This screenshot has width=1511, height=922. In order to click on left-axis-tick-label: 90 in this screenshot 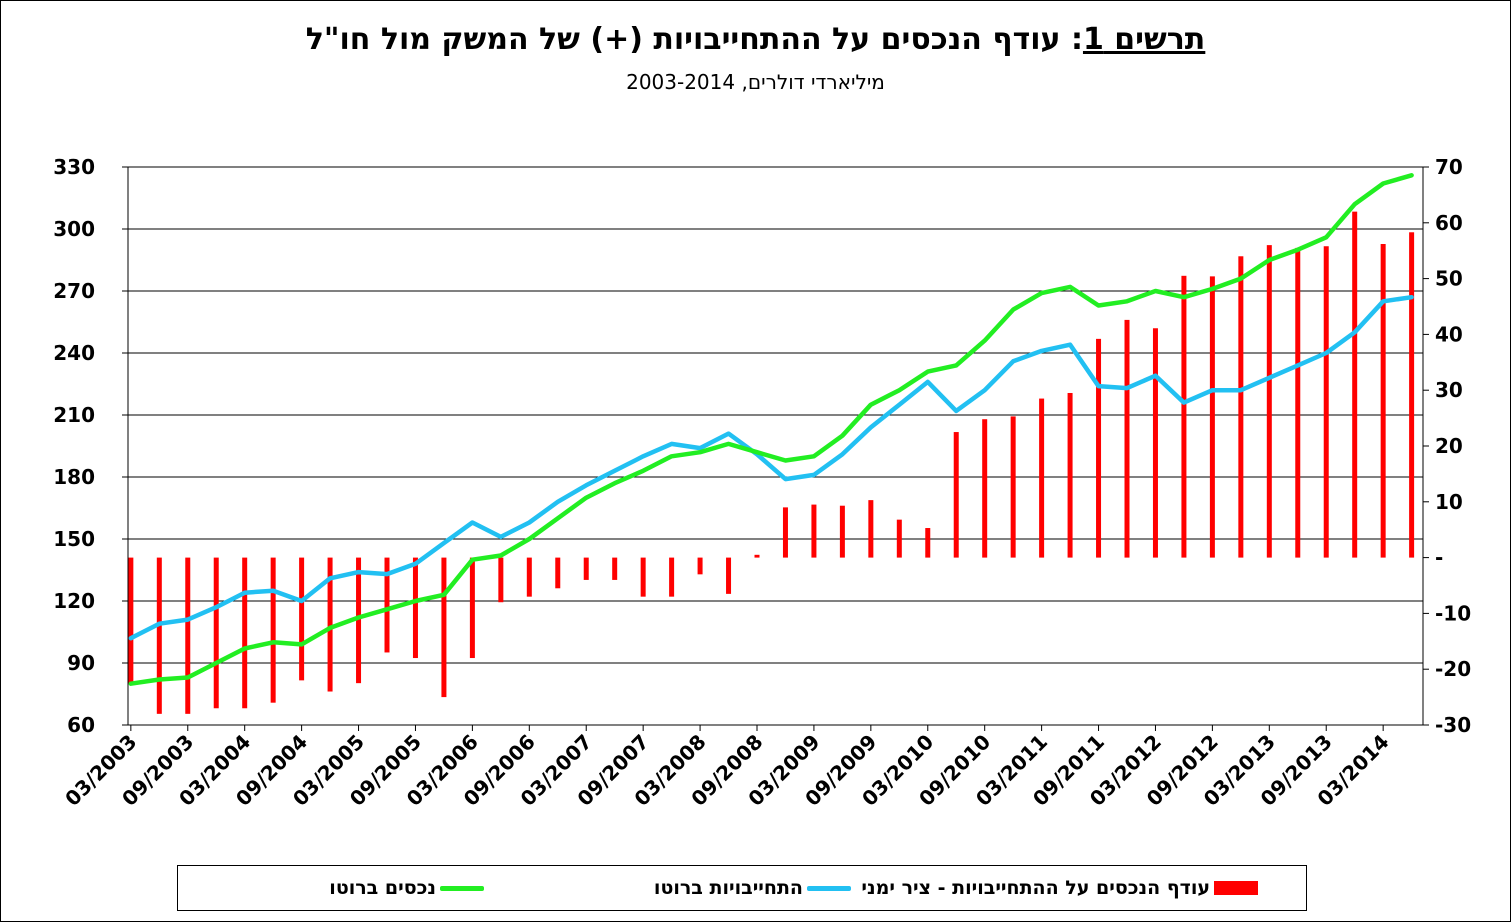, I will do `click(81, 663)`.